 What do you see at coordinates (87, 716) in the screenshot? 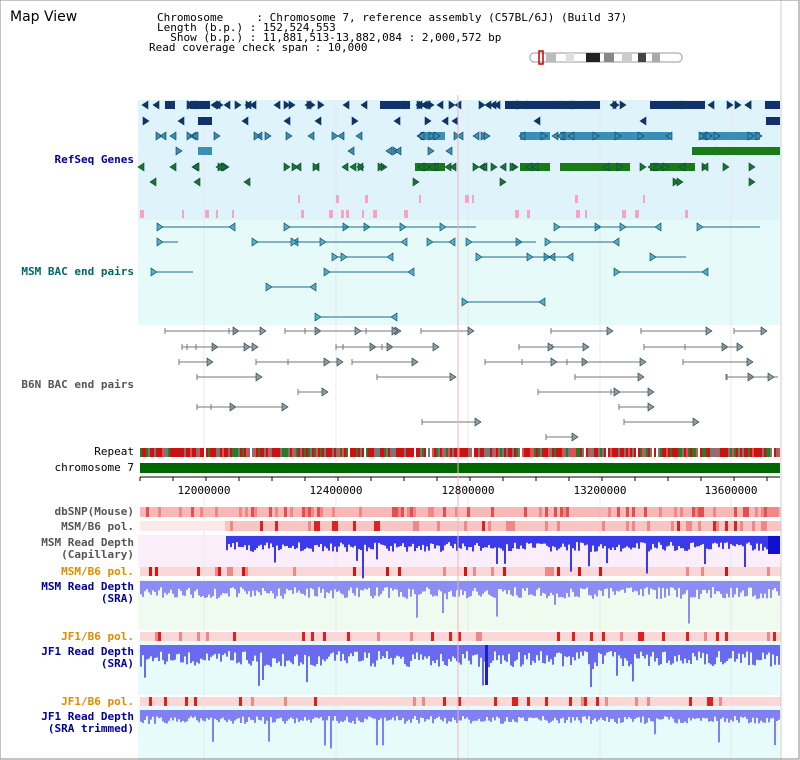
I see `label-jf1-depth-trimmed: JF1 Read Depth` at bounding box center [87, 716].